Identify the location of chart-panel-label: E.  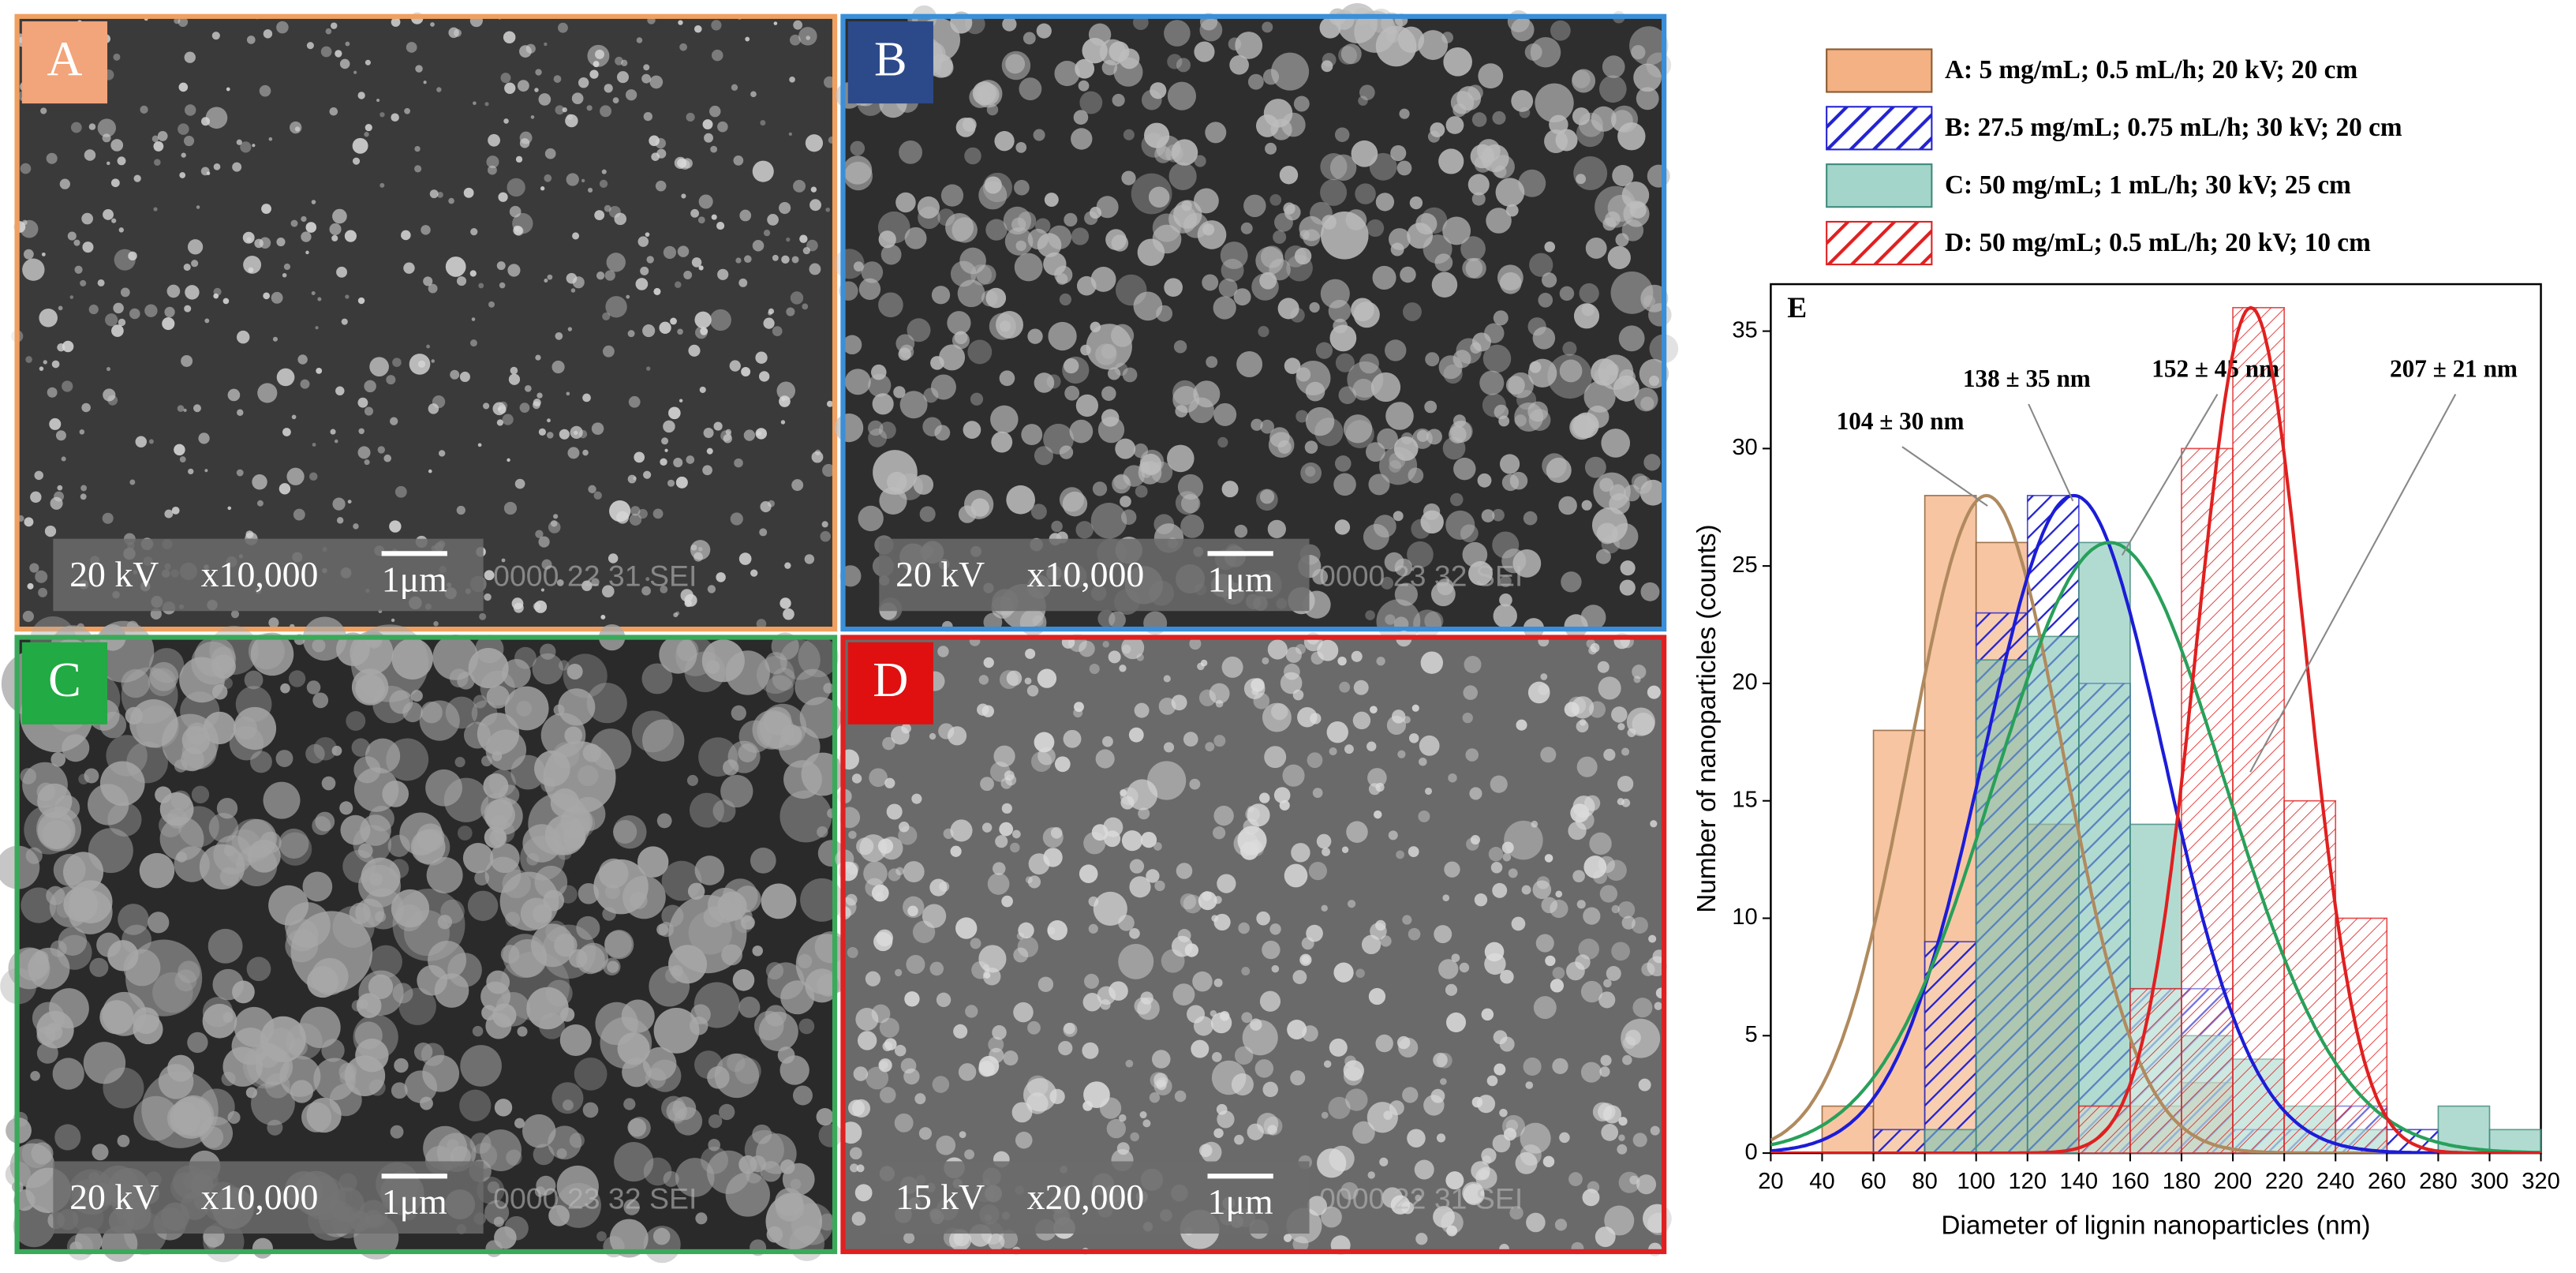
(1797, 308).